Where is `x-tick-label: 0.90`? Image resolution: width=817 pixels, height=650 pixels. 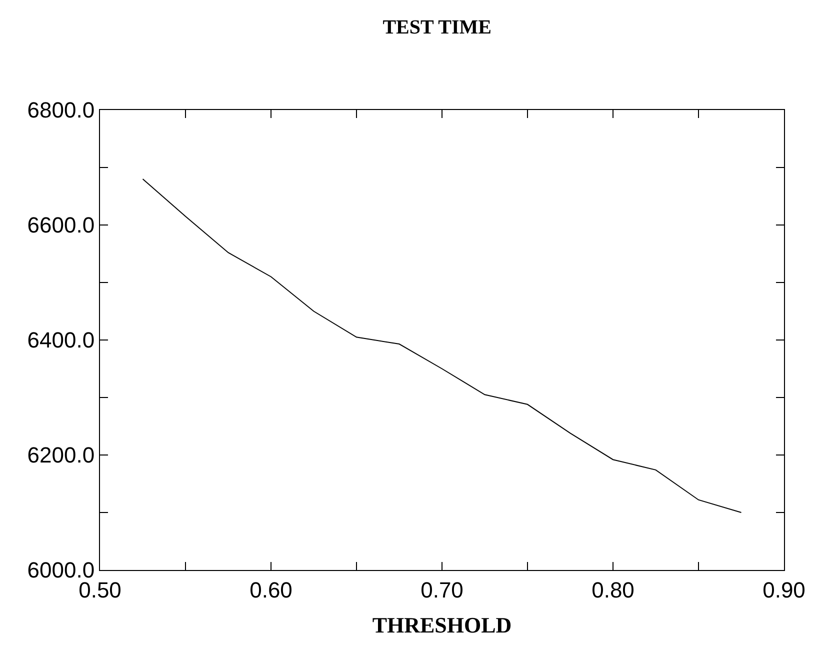
x-tick-label: 0.90 is located at coordinates (784, 589).